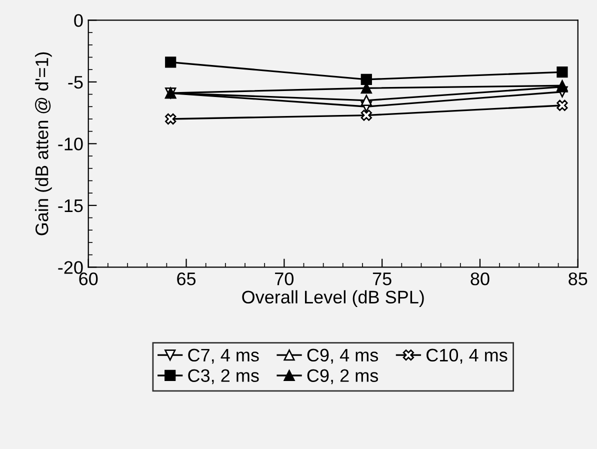  What do you see at coordinates (342, 376) in the screenshot?
I see `legend-label: C9, 2 ms` at bounding box center [342, 376].